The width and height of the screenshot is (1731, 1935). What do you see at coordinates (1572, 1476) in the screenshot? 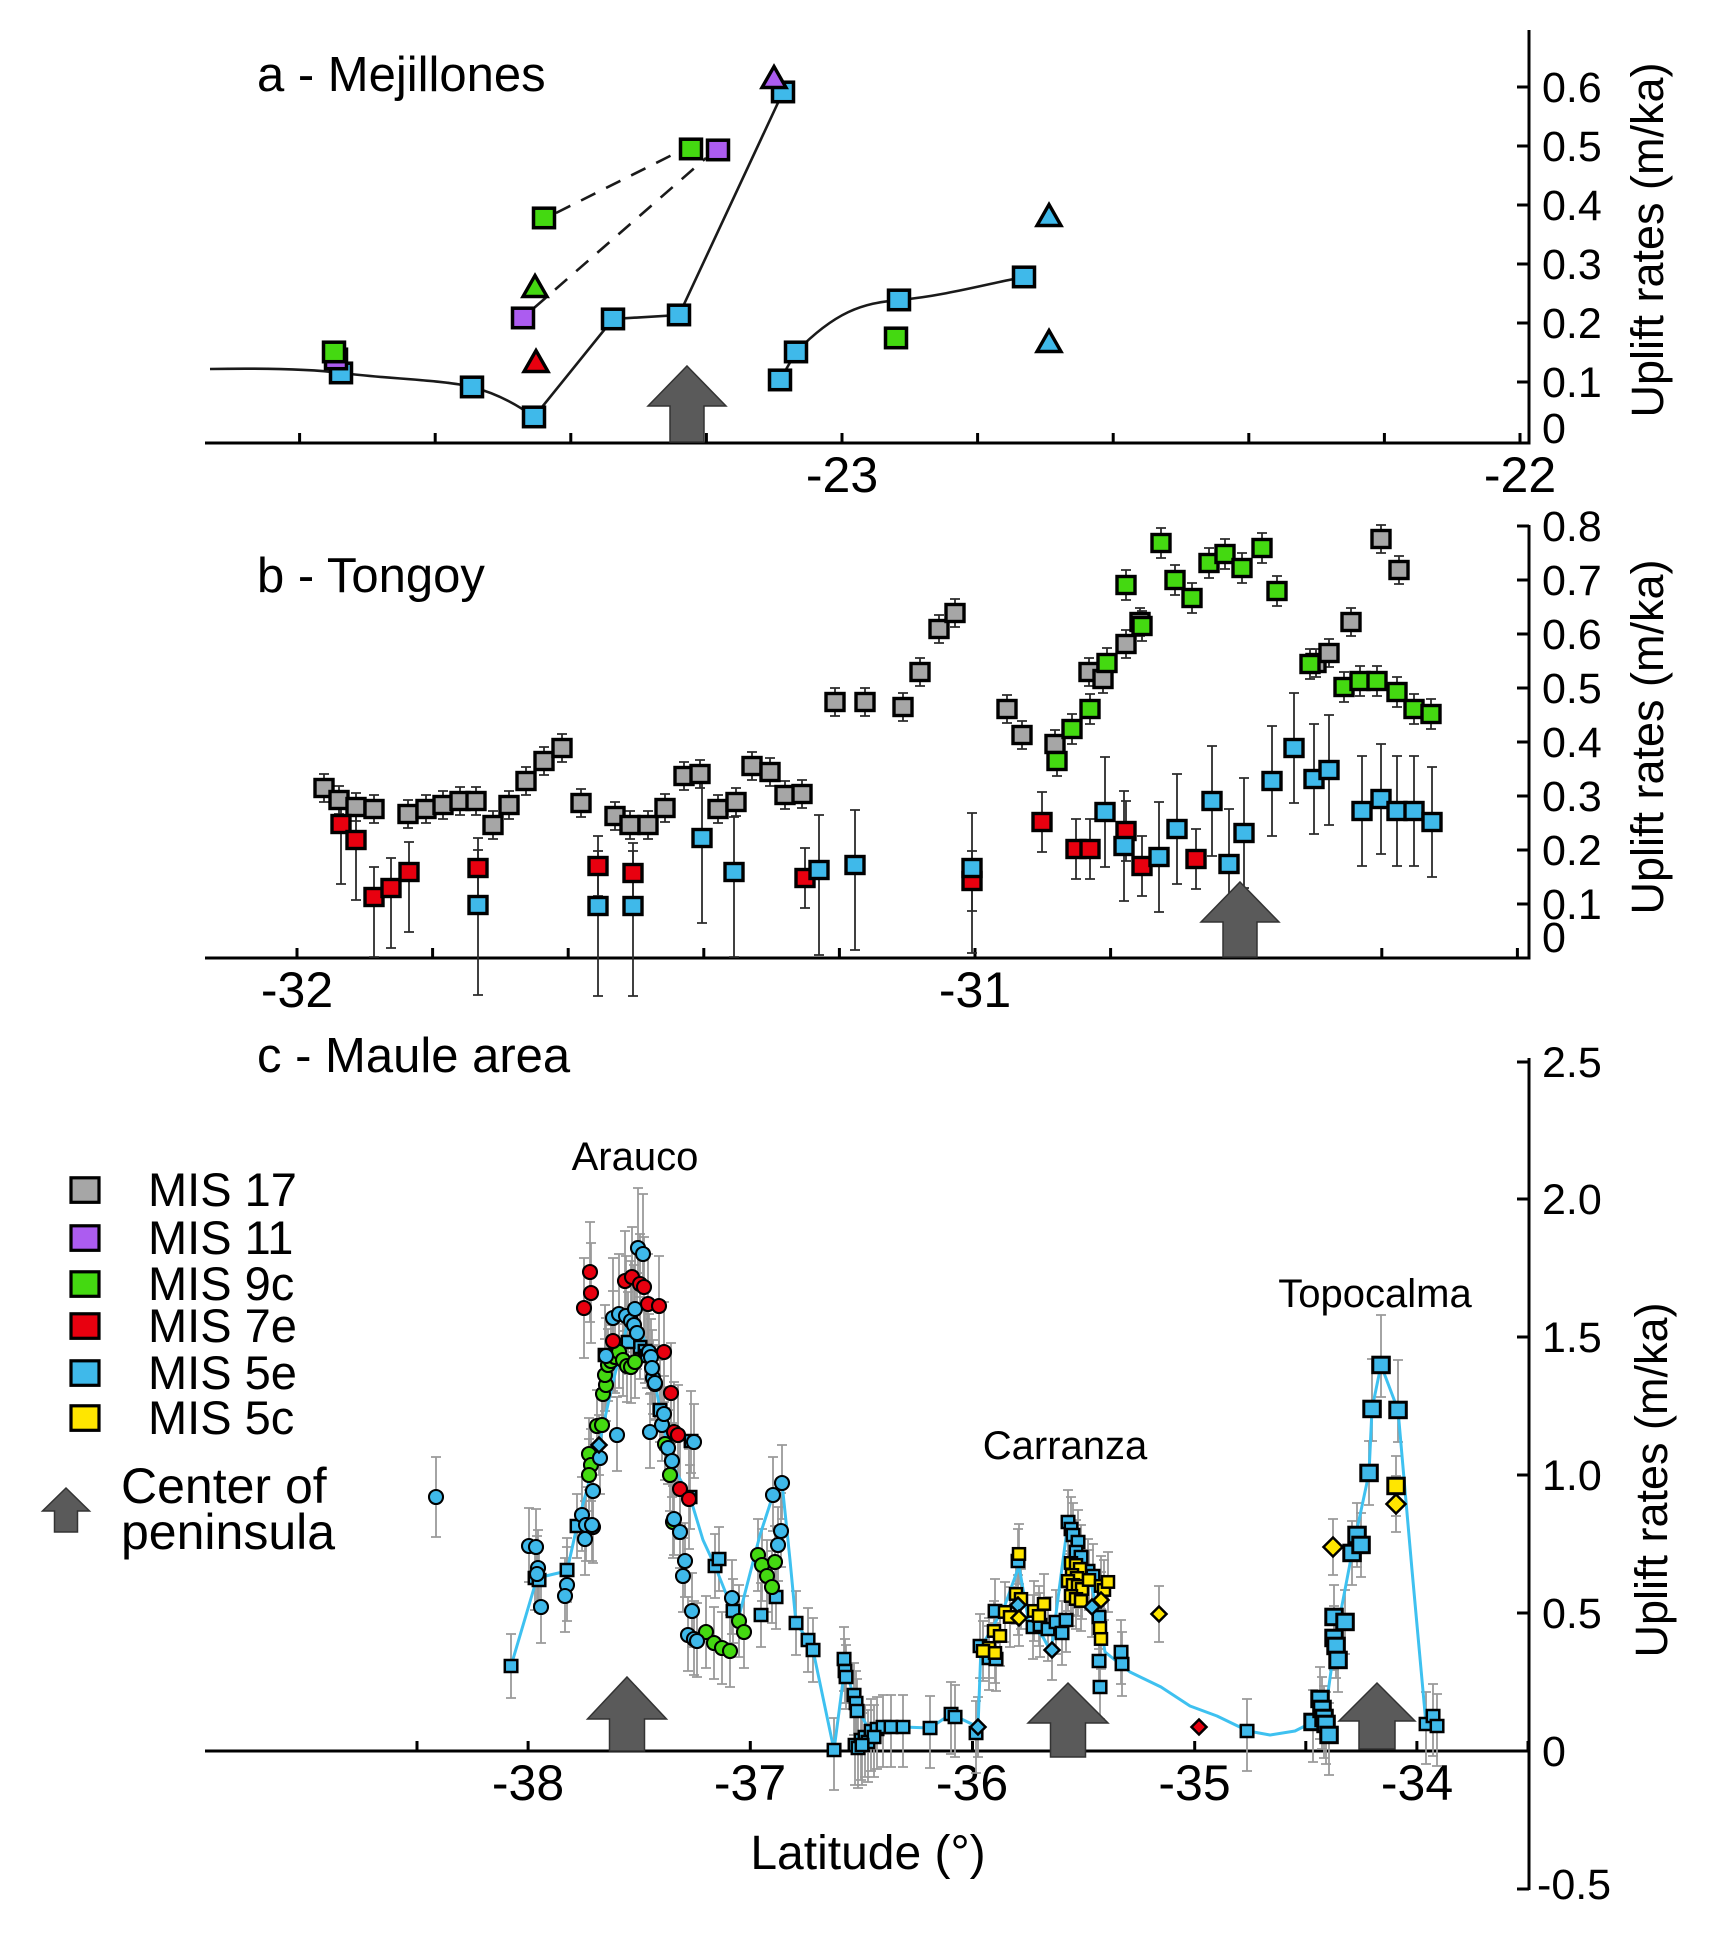
I see `svg-text: 1.0` at bounding box center [1572, 1476].